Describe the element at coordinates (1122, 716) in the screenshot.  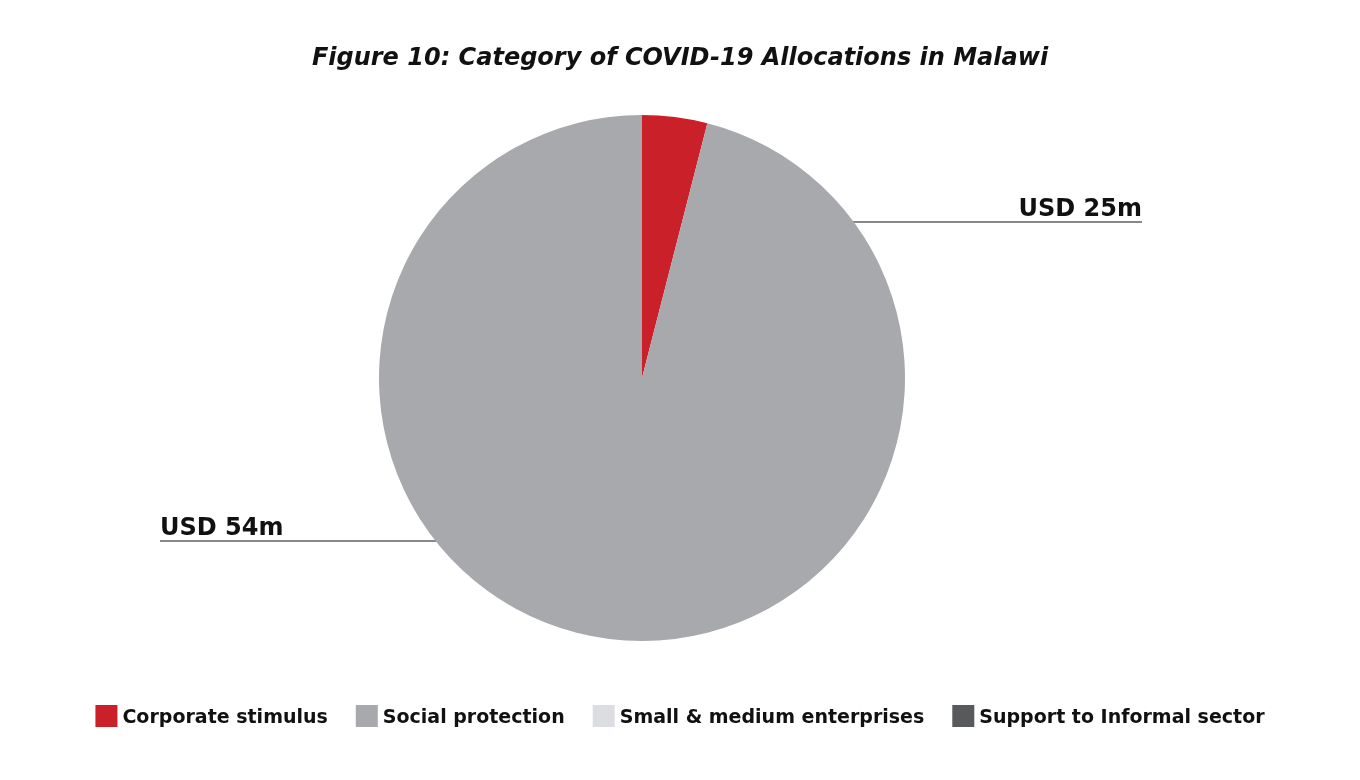
I see `legend-label: Support to Informal sector` at that location.